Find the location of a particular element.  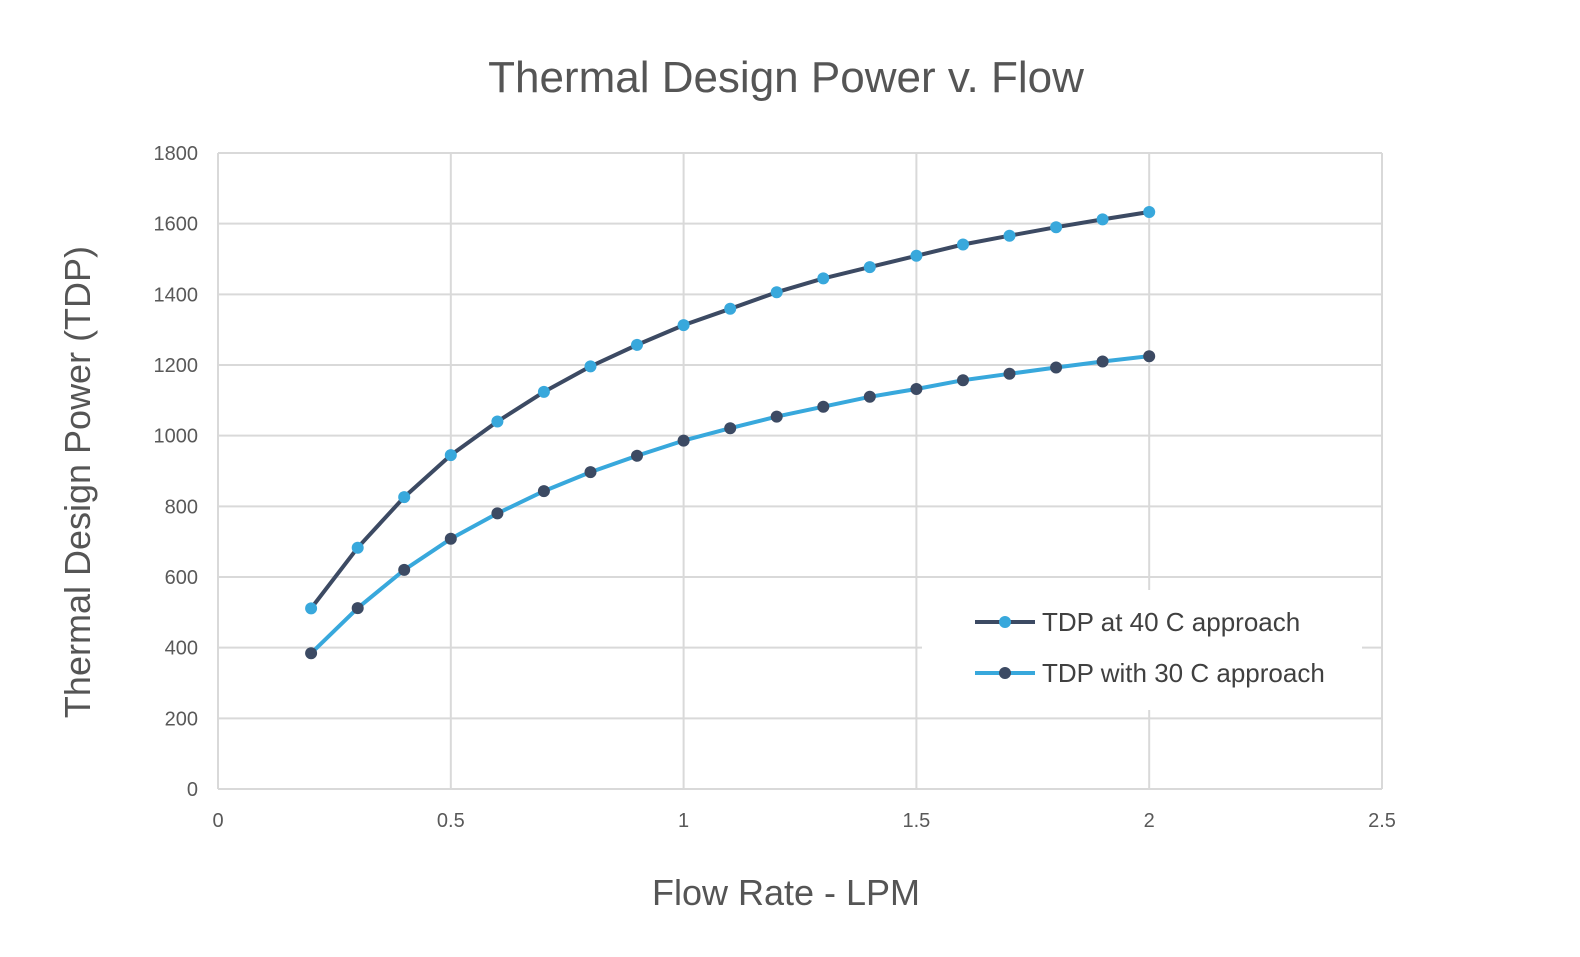

x-tick-label: 0.5 is located at coordinates (451, 821).